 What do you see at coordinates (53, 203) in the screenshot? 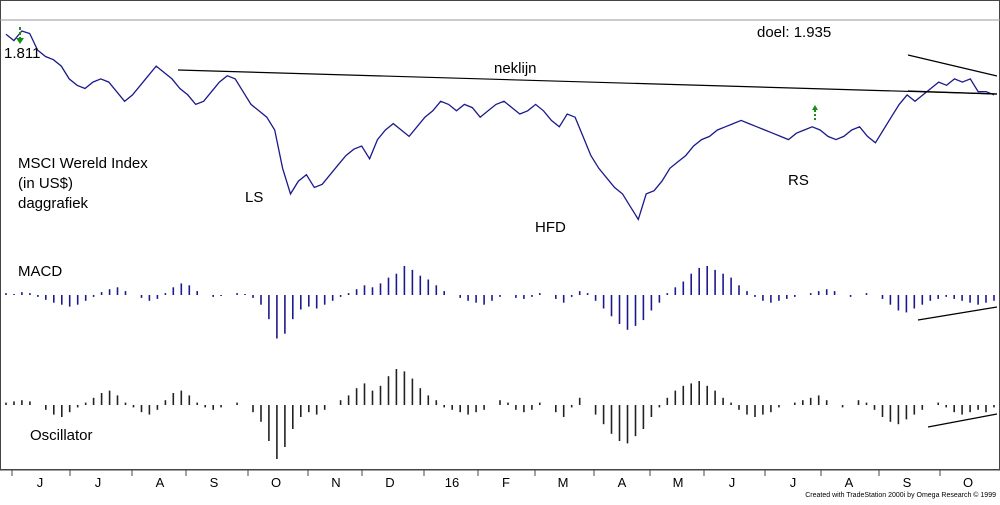
I see `period-label: daggrafiek` at bounding box center [53, 203].